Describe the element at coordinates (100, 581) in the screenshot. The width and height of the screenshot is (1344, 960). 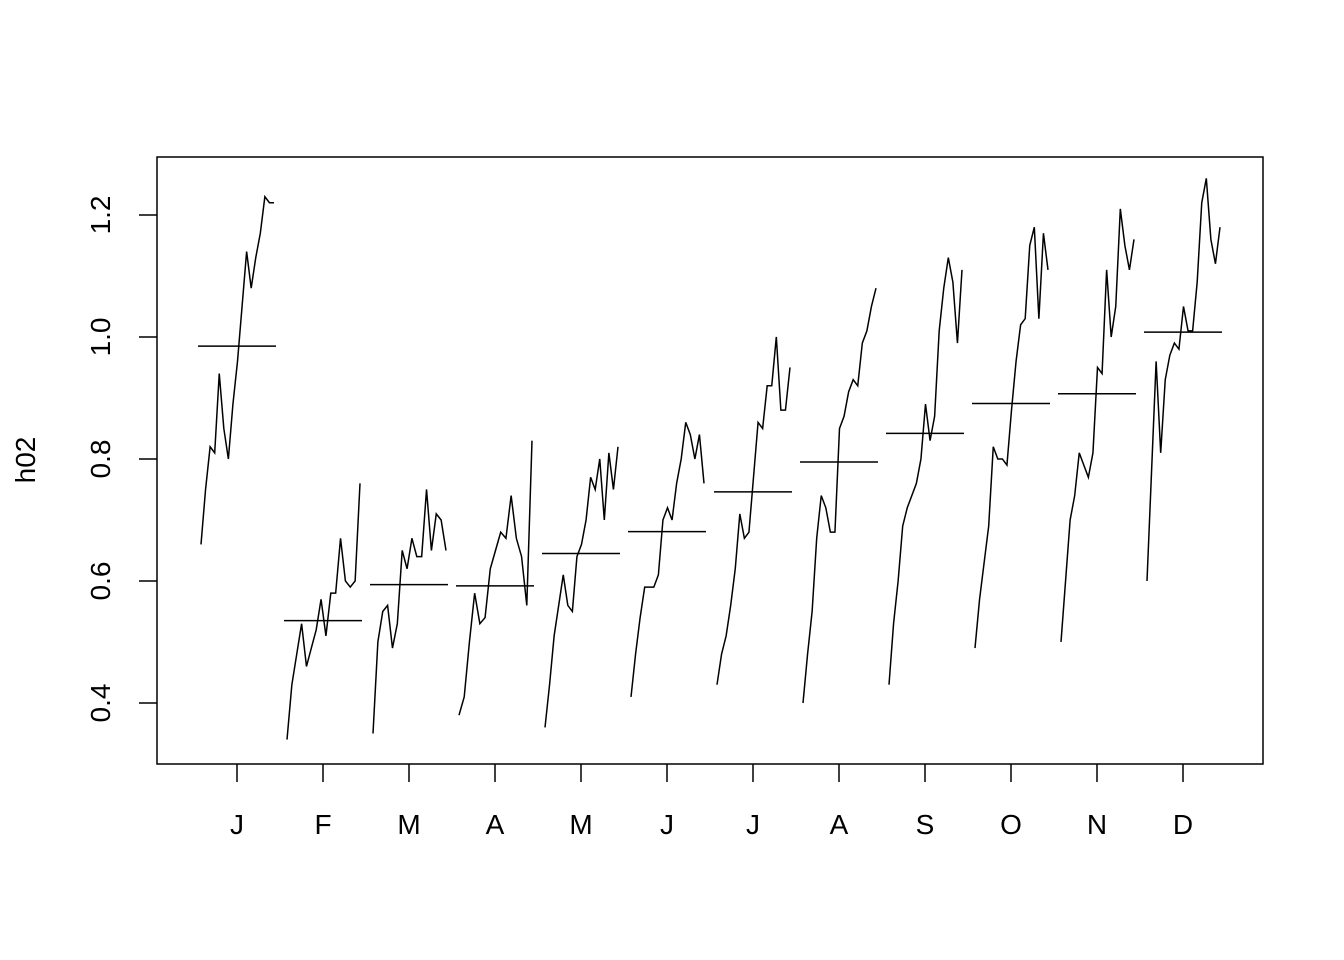
I see `y-tick-label: 0.6` at that location.